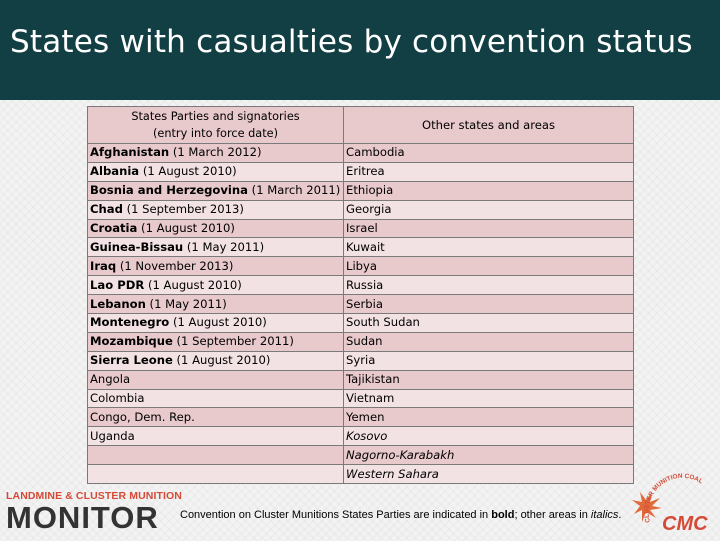 This screenshot has height=541, width=720. I want to click on other-state-cell: Georgia, so click(488, 209).